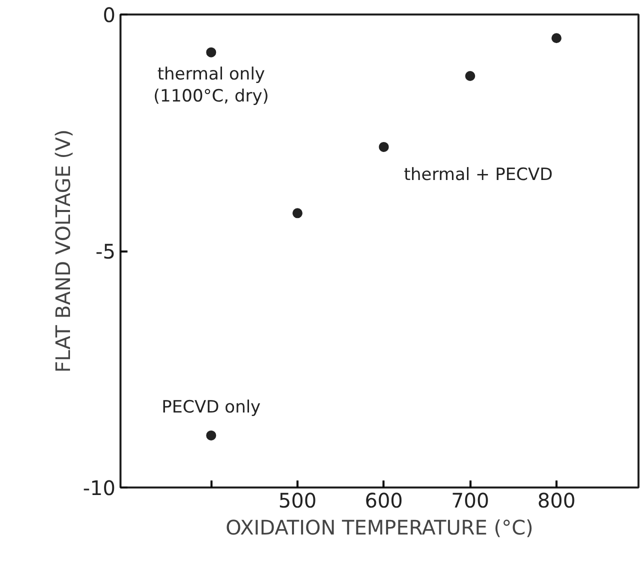  I want to click on series-label: thermal + PECVD, so click(478, 174).